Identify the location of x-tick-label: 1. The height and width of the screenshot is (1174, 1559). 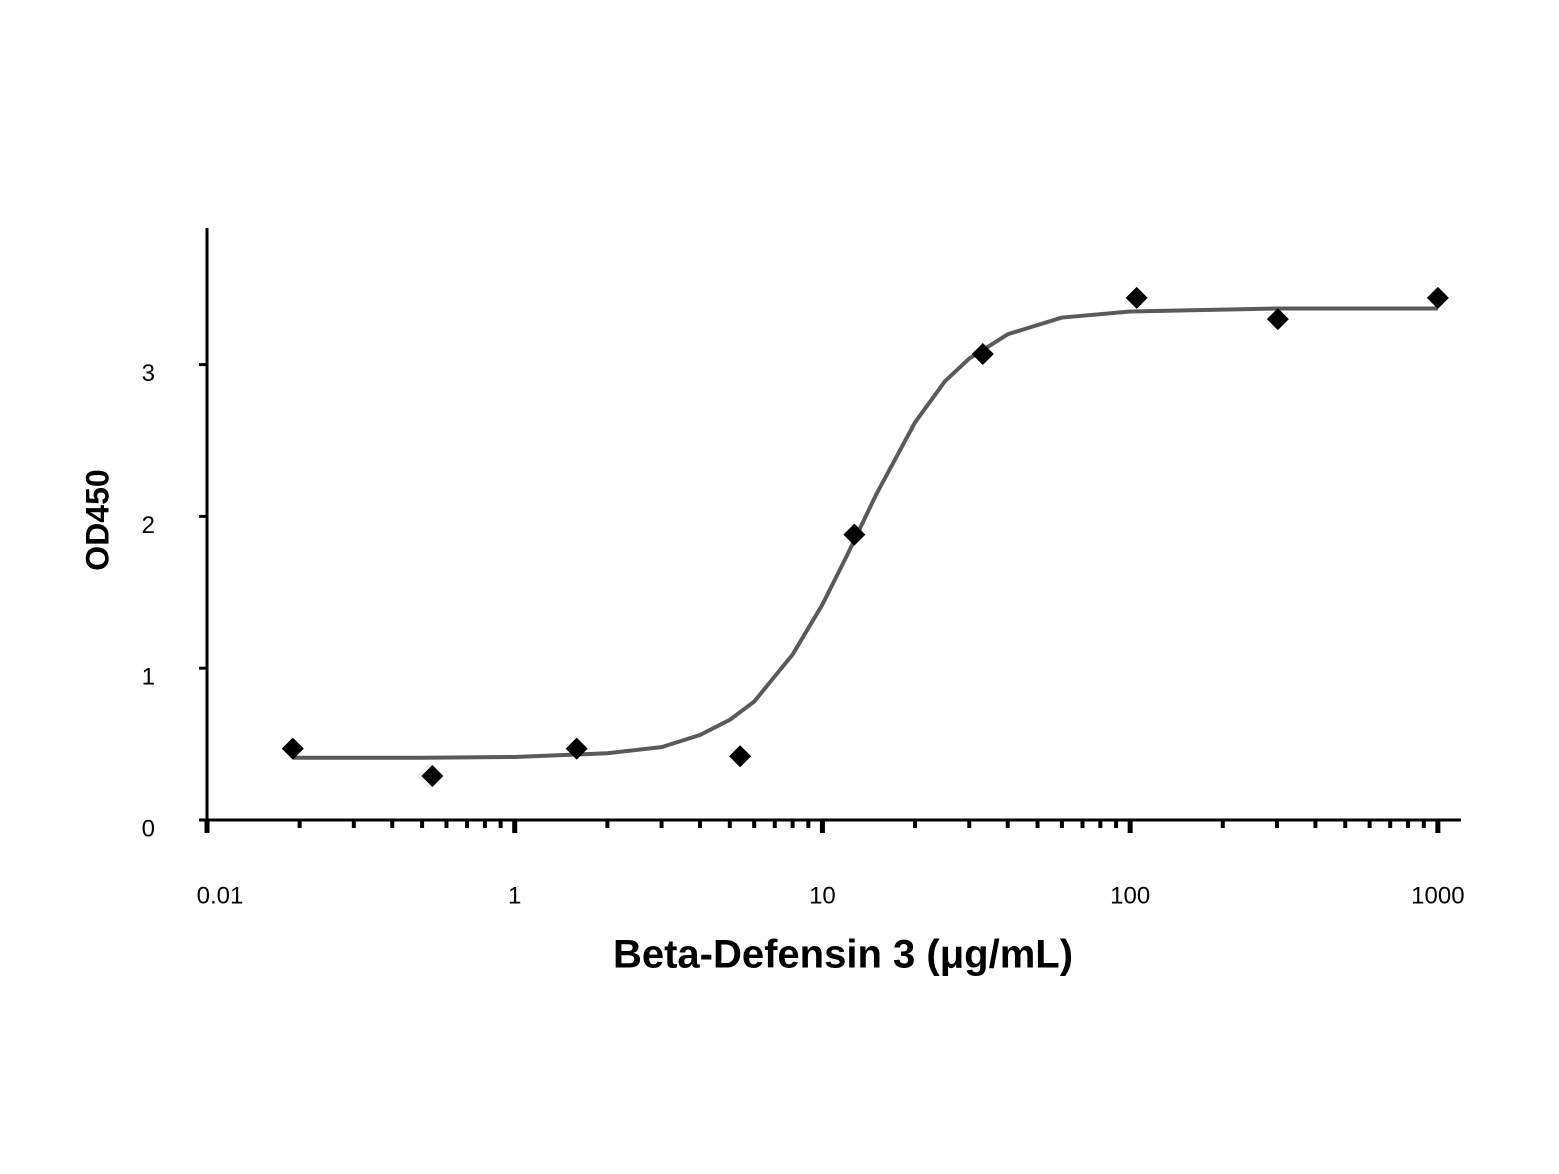
(514, 895).